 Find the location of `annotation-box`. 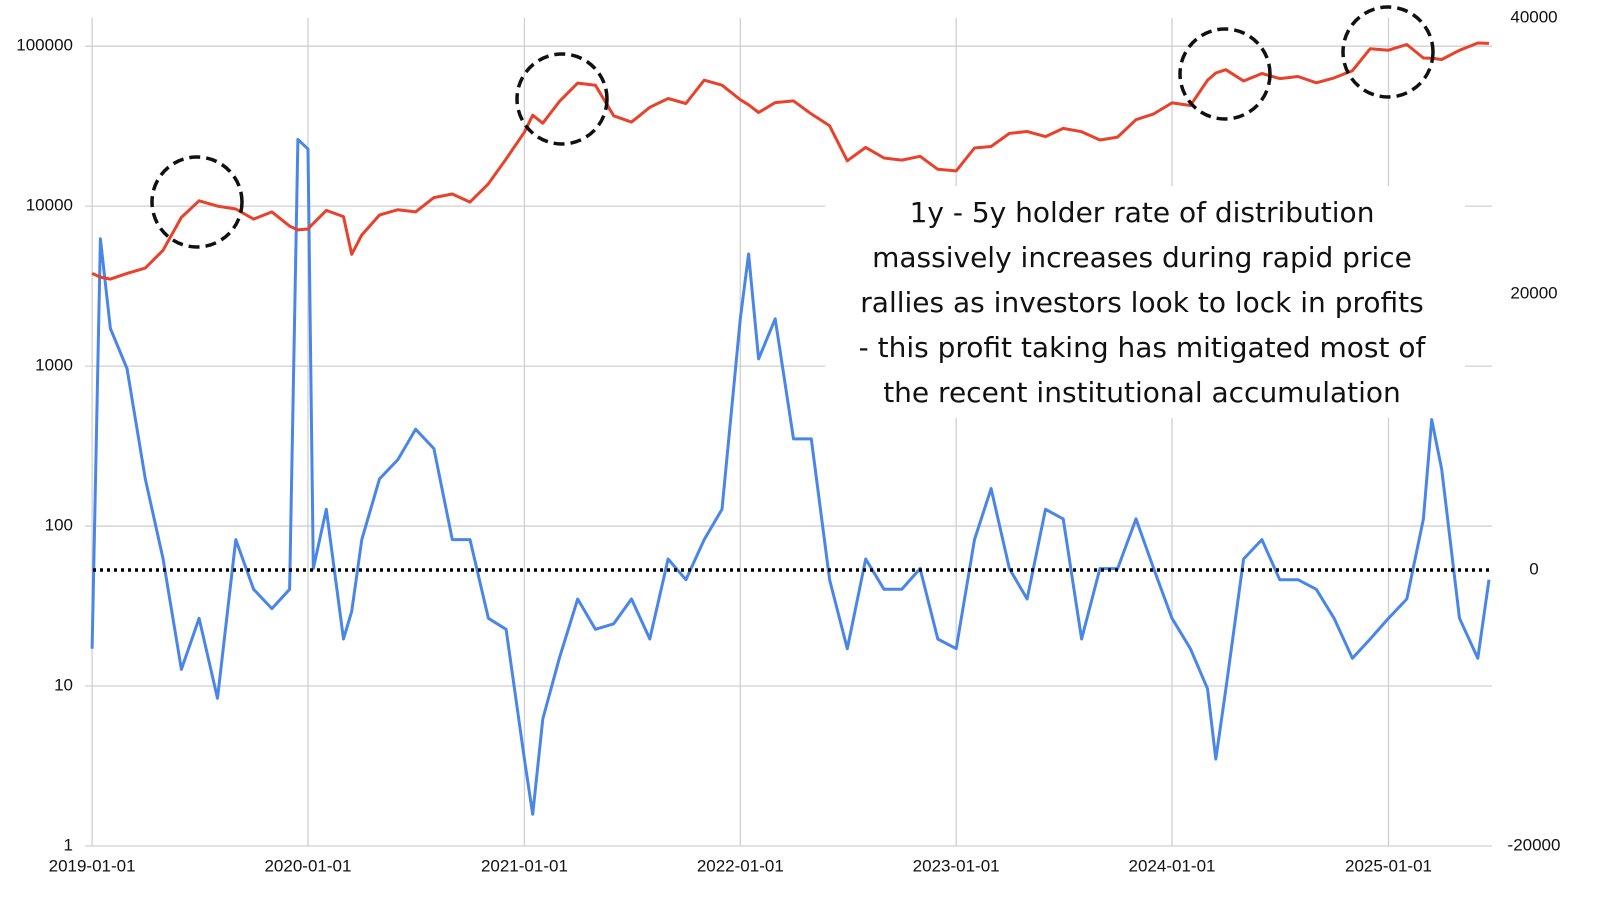

annotation-box is located at coordinates (1145, 302).